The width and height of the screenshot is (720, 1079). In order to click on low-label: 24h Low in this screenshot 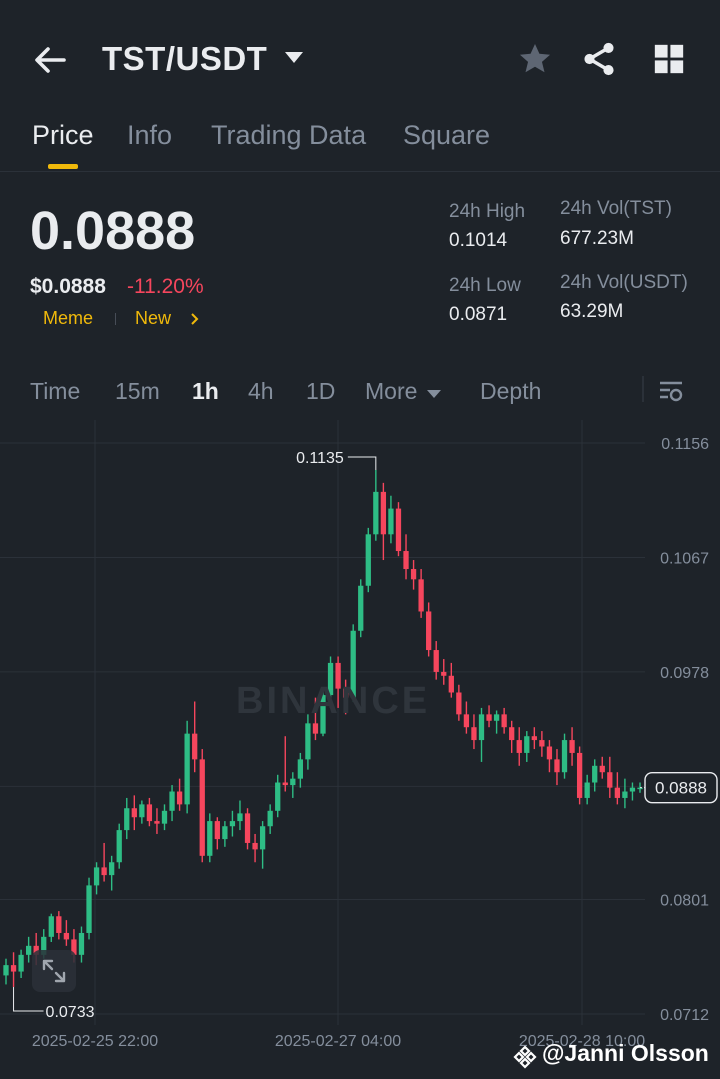, I will do `click(485, 285)`.